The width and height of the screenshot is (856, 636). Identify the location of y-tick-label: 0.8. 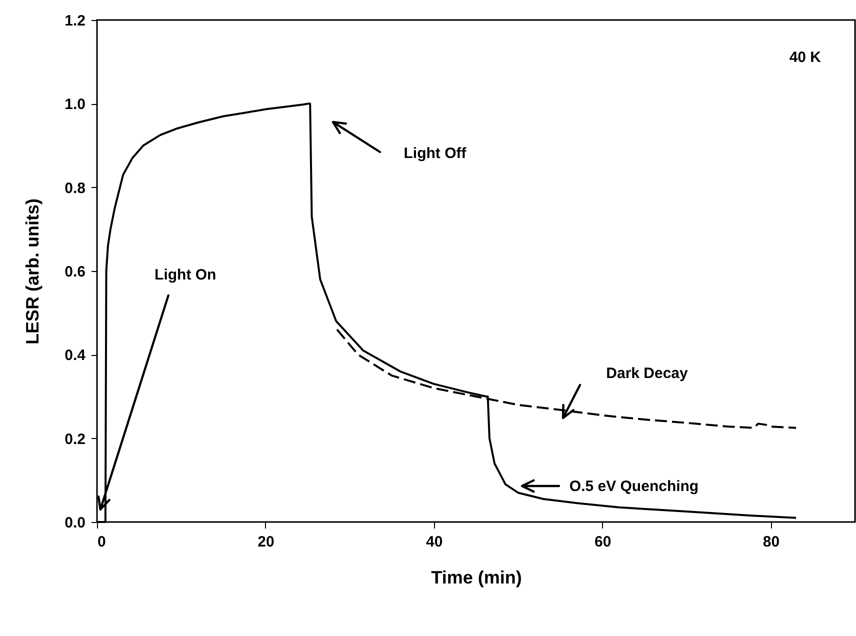
(75, 188).